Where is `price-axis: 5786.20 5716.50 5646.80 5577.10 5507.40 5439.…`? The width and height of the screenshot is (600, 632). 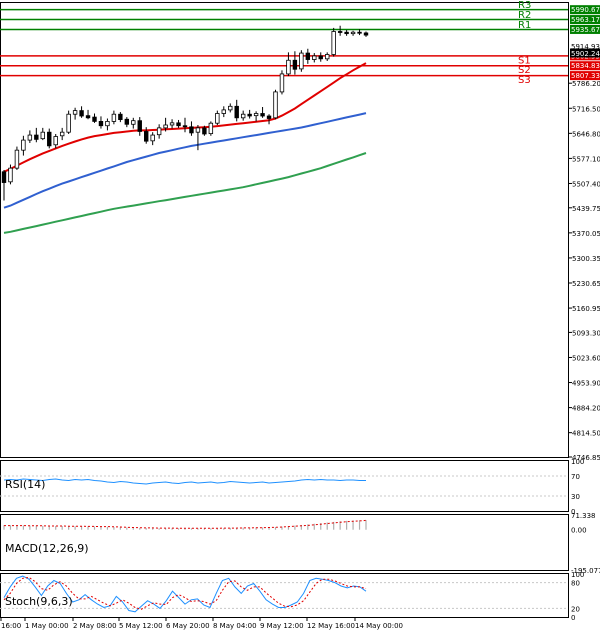 price-axis: 5786.20 5716.50 5646.80 5577.10 5507.40 5439.… is located at coordinates (584, 233).